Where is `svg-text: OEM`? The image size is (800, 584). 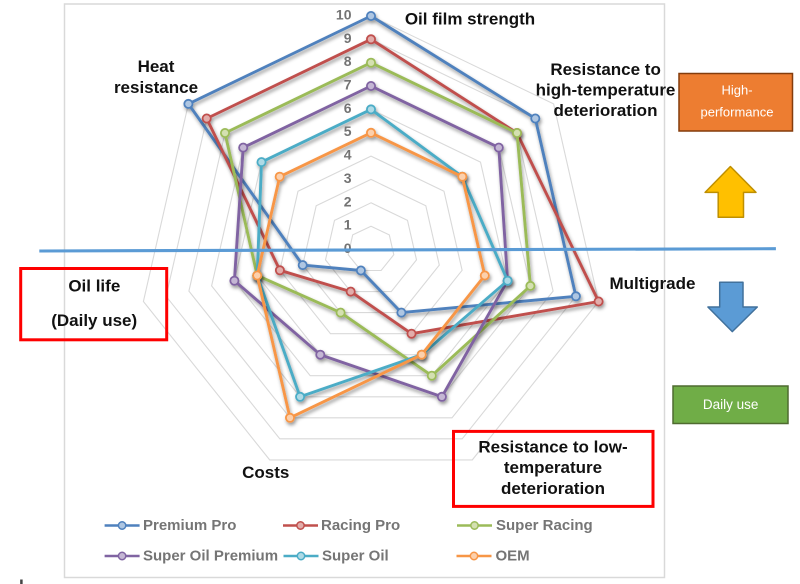
svg-text: OEM is located at coordinates (513, 556).